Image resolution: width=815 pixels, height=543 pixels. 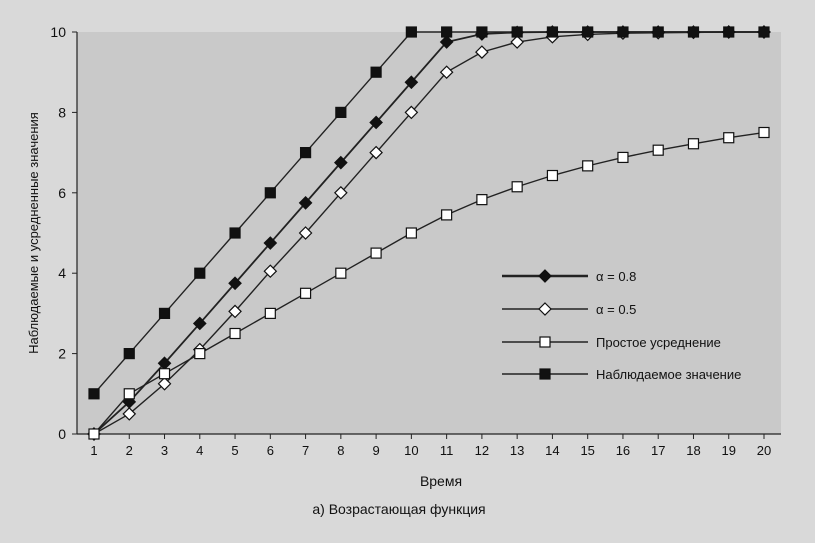 What do you see at coordinates (441, 481) in the screenshot?
I see `x-axis-label: Время` at bounding box center [441, 481].